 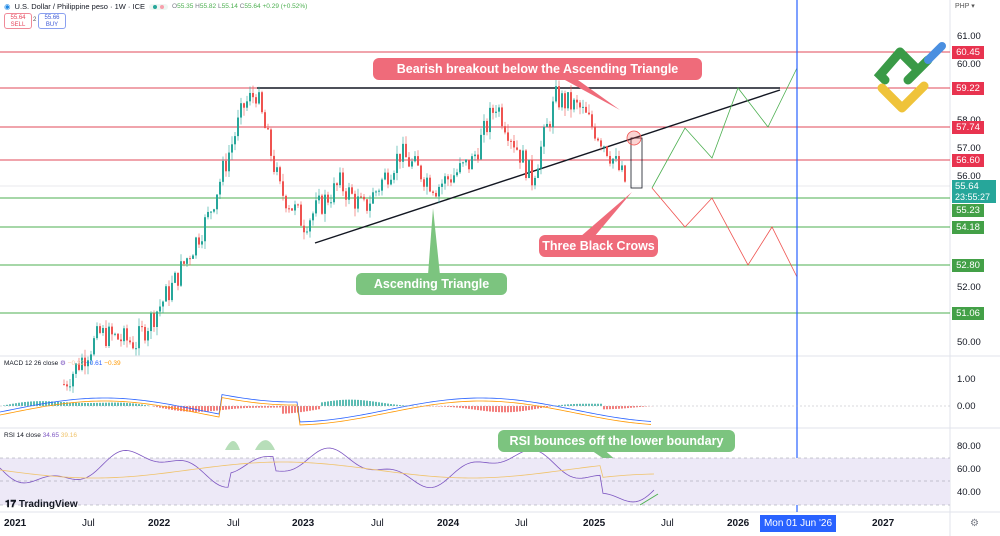 I want to click on price-tick: 56.00, so click(x=969, y=176).